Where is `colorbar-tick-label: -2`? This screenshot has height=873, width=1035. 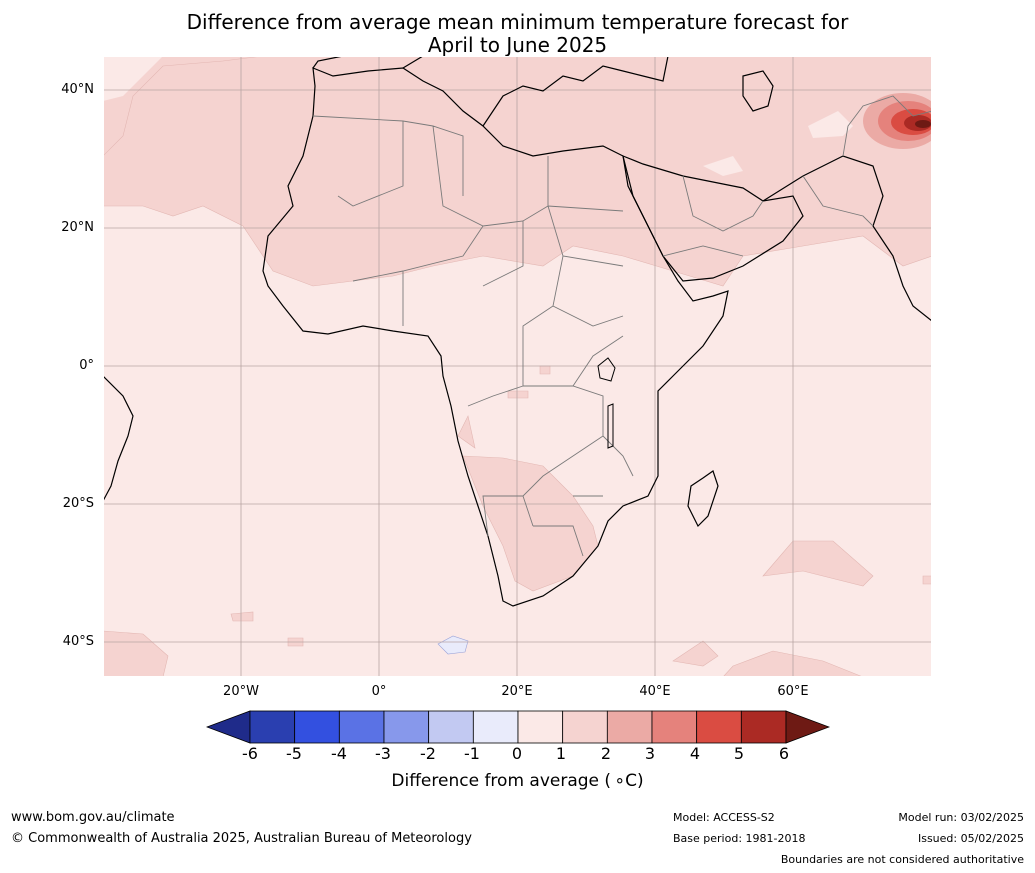 colorbar-tick-label: -2 is located at coordinates (428, 753).